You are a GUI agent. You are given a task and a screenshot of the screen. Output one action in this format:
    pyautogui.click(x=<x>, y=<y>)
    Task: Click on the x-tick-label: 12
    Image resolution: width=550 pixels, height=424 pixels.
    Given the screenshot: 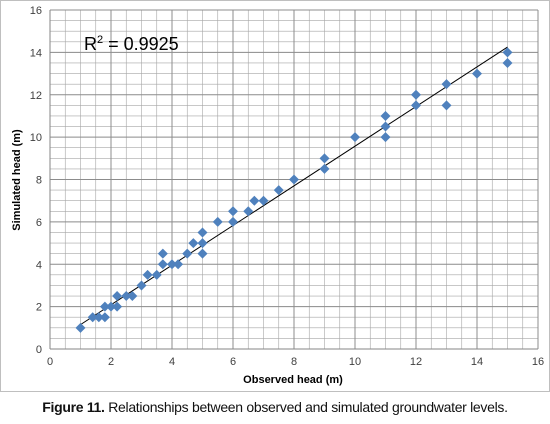 What is the action you would take?
    pyautogui.click(x=416, y=362)
    